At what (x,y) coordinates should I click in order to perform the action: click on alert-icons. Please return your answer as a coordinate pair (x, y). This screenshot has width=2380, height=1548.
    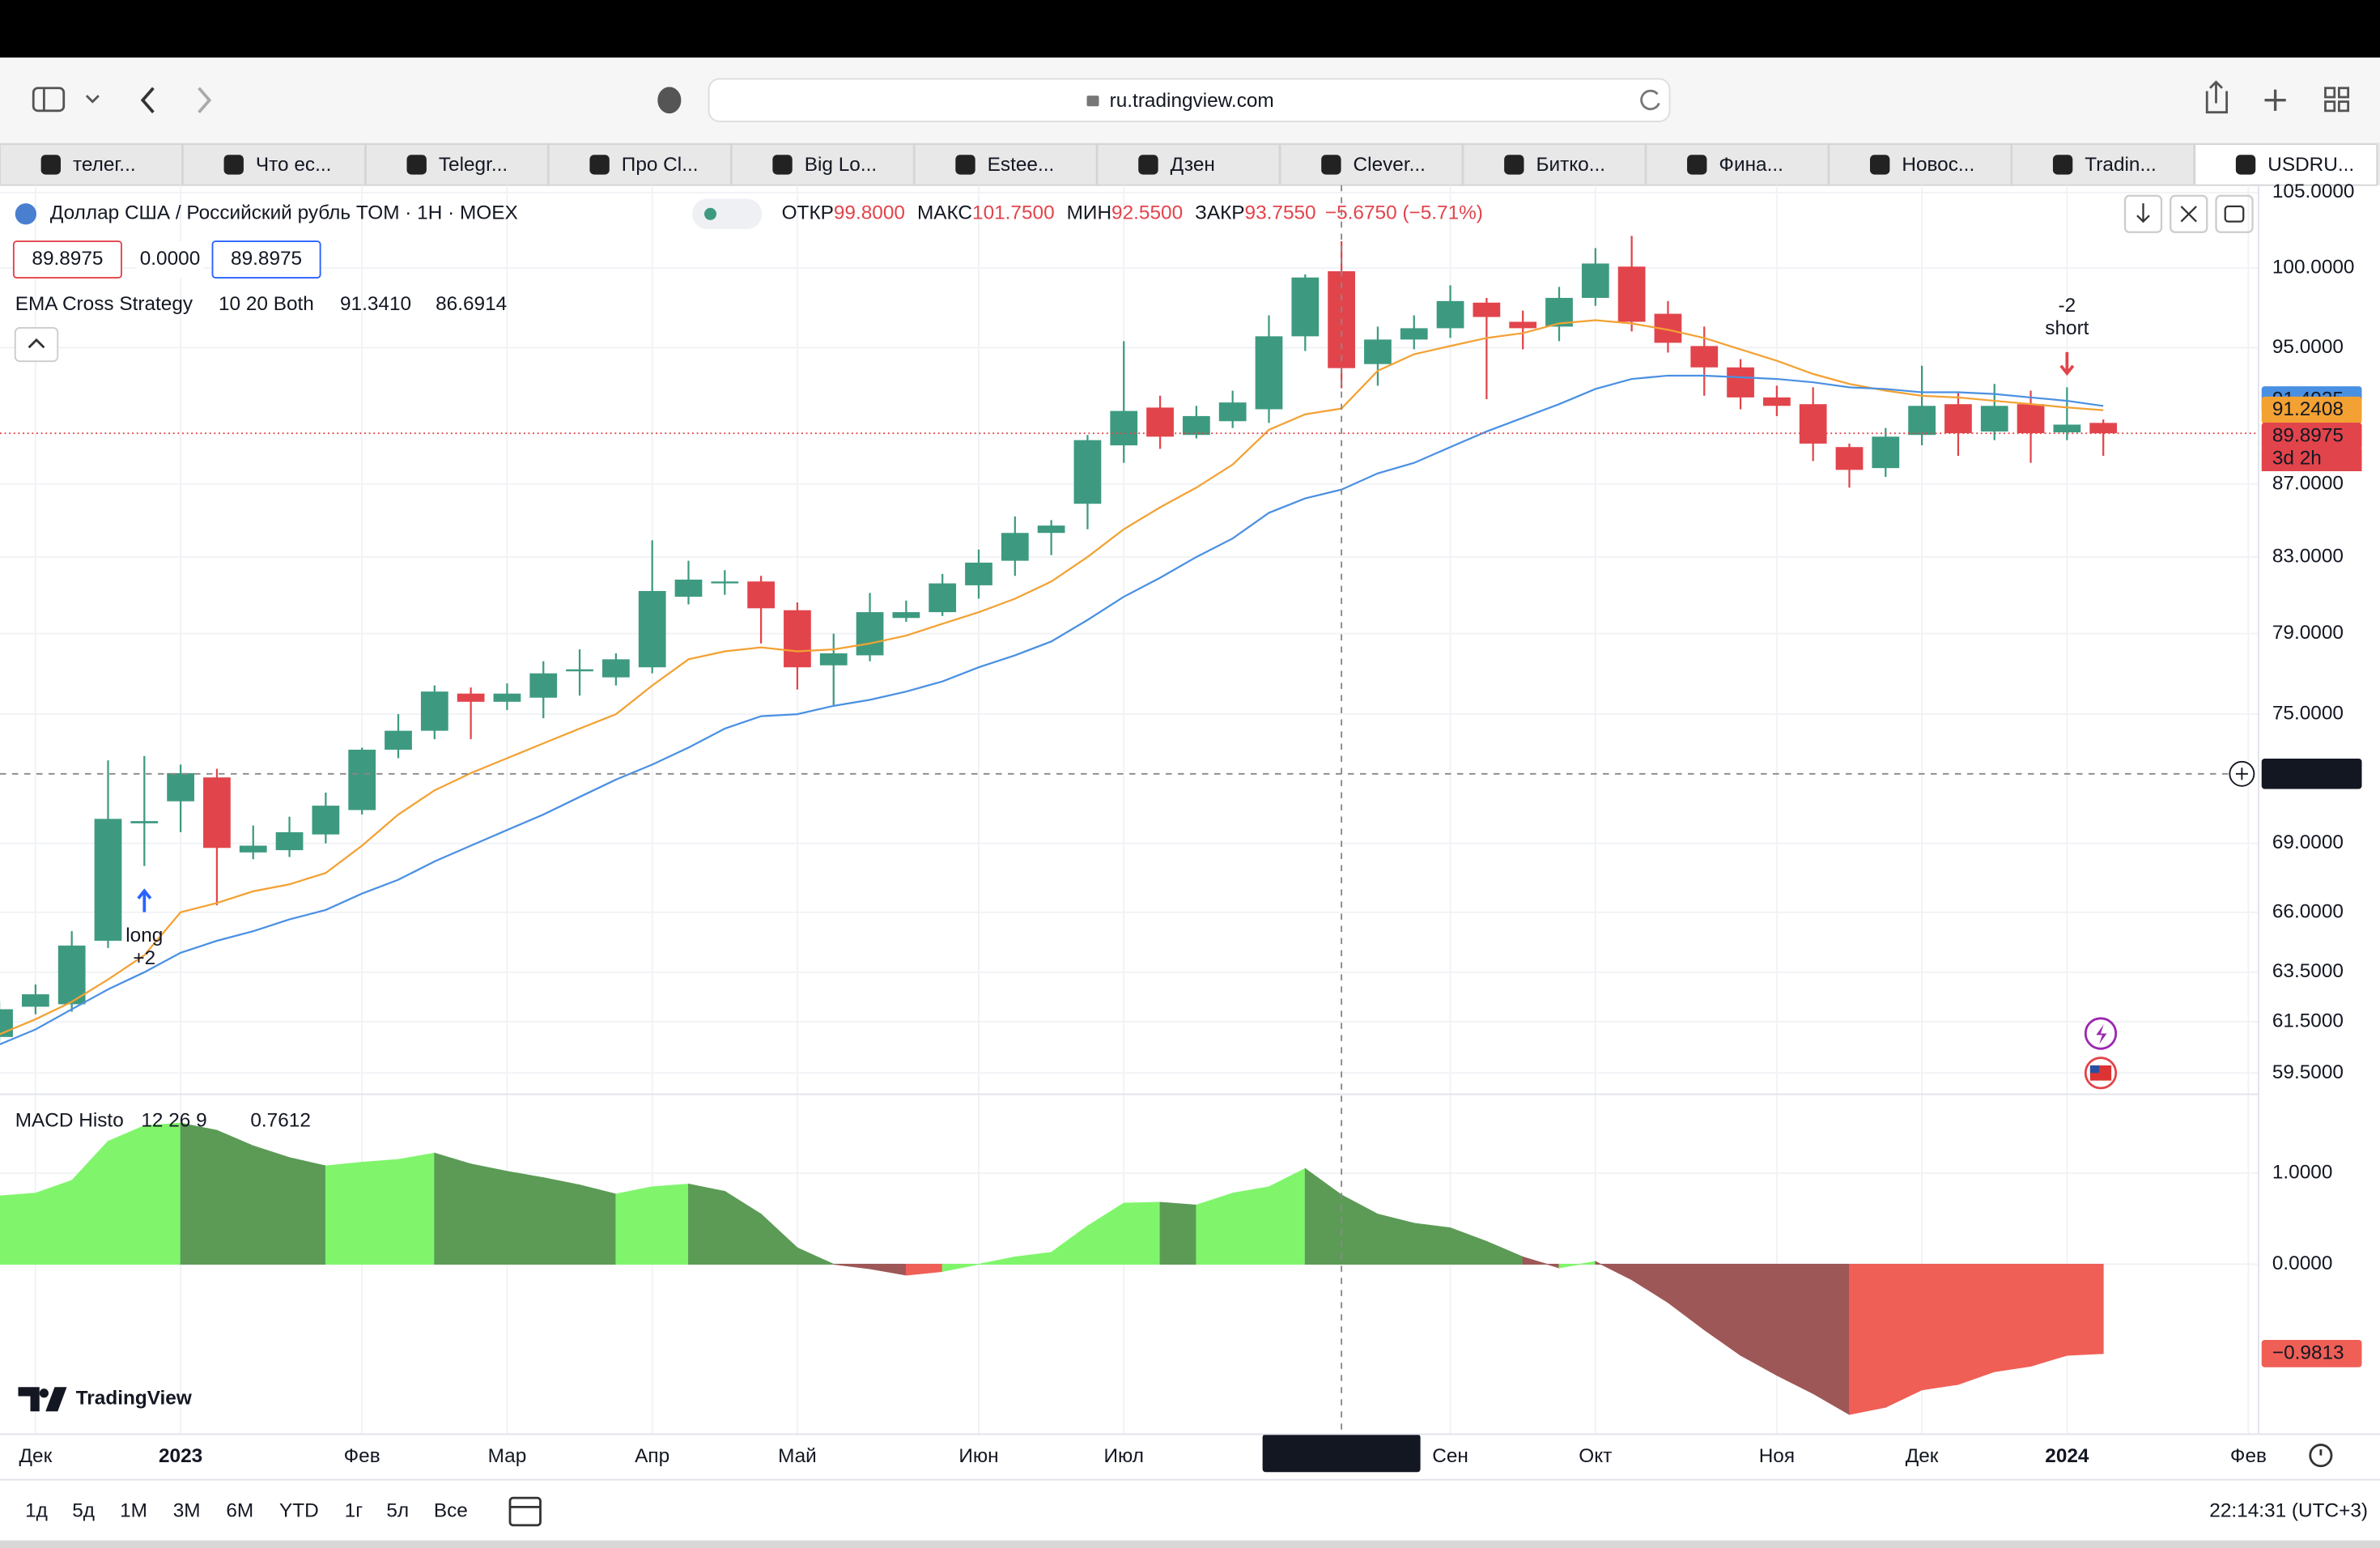
    Looking at the image, I should click on (2101, 1053).